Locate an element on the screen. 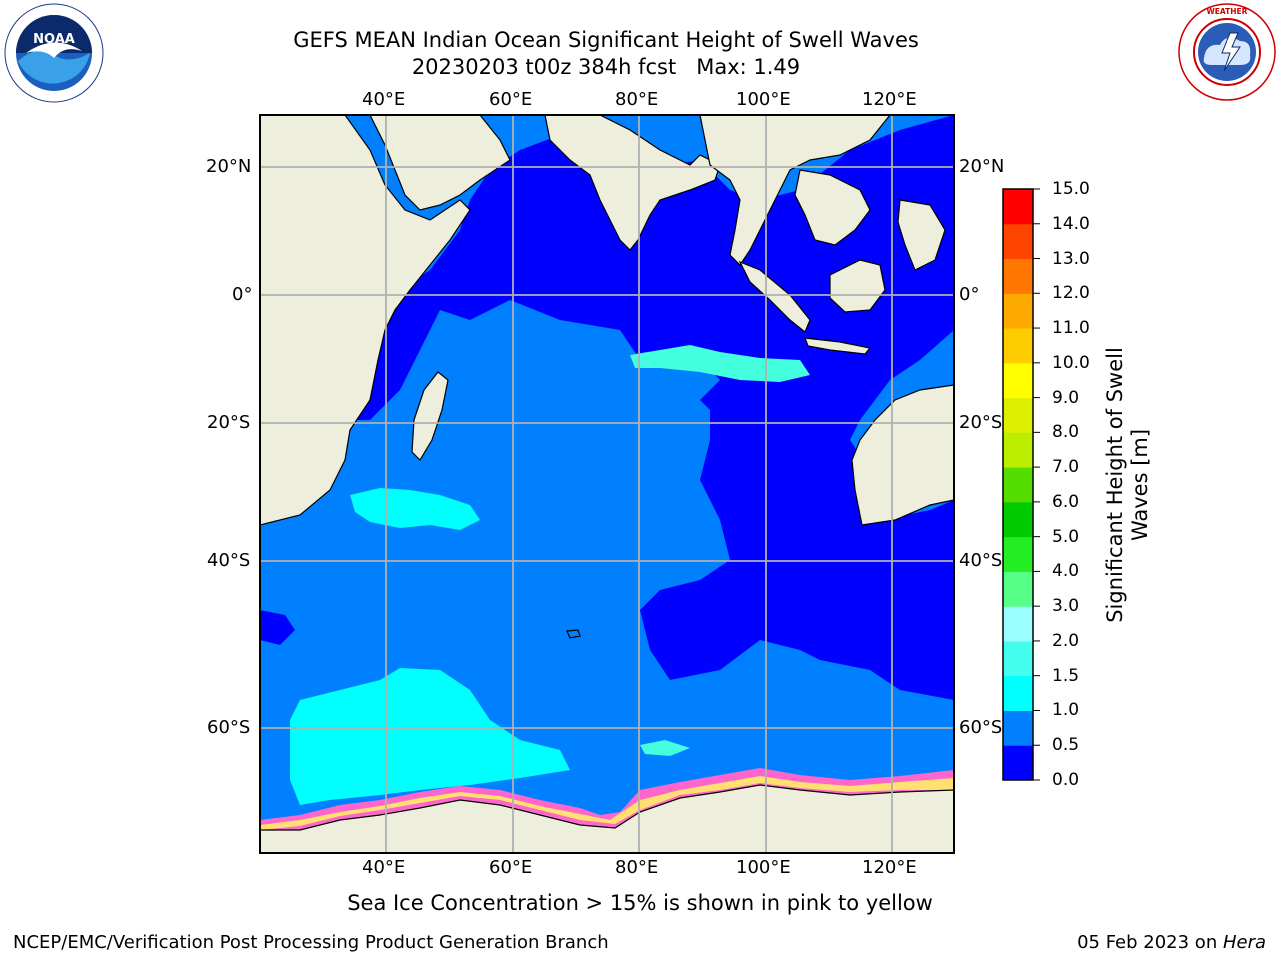 Image resolution: width=1280 pixels, height=960 pixels. lon-label-bottom: 120°E is located at coordinates (889, 867).